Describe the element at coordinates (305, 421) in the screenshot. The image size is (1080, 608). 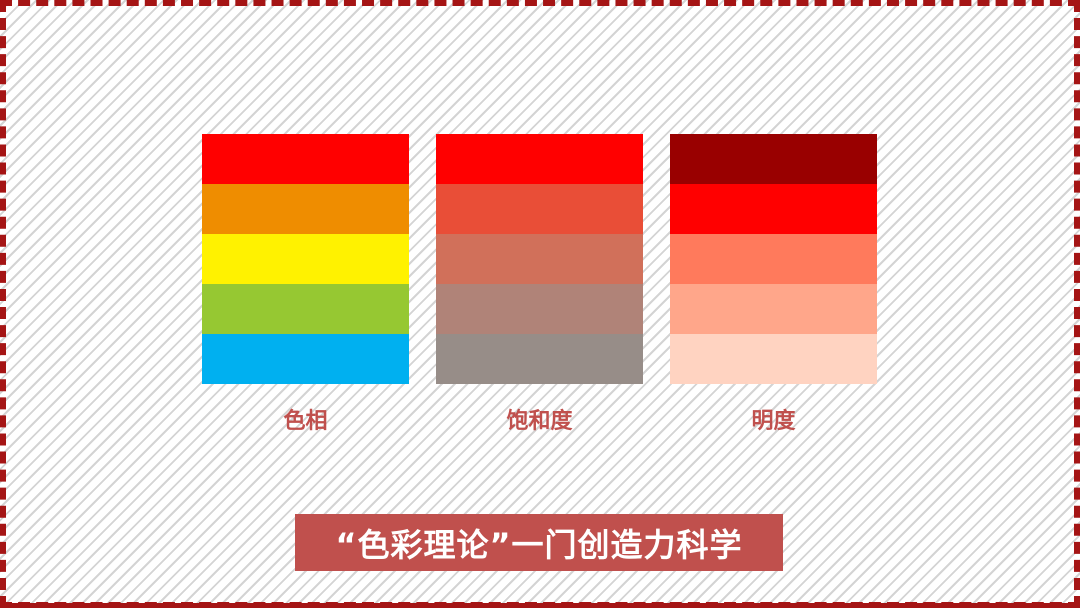
I see `hue-label: 色相` at that location.